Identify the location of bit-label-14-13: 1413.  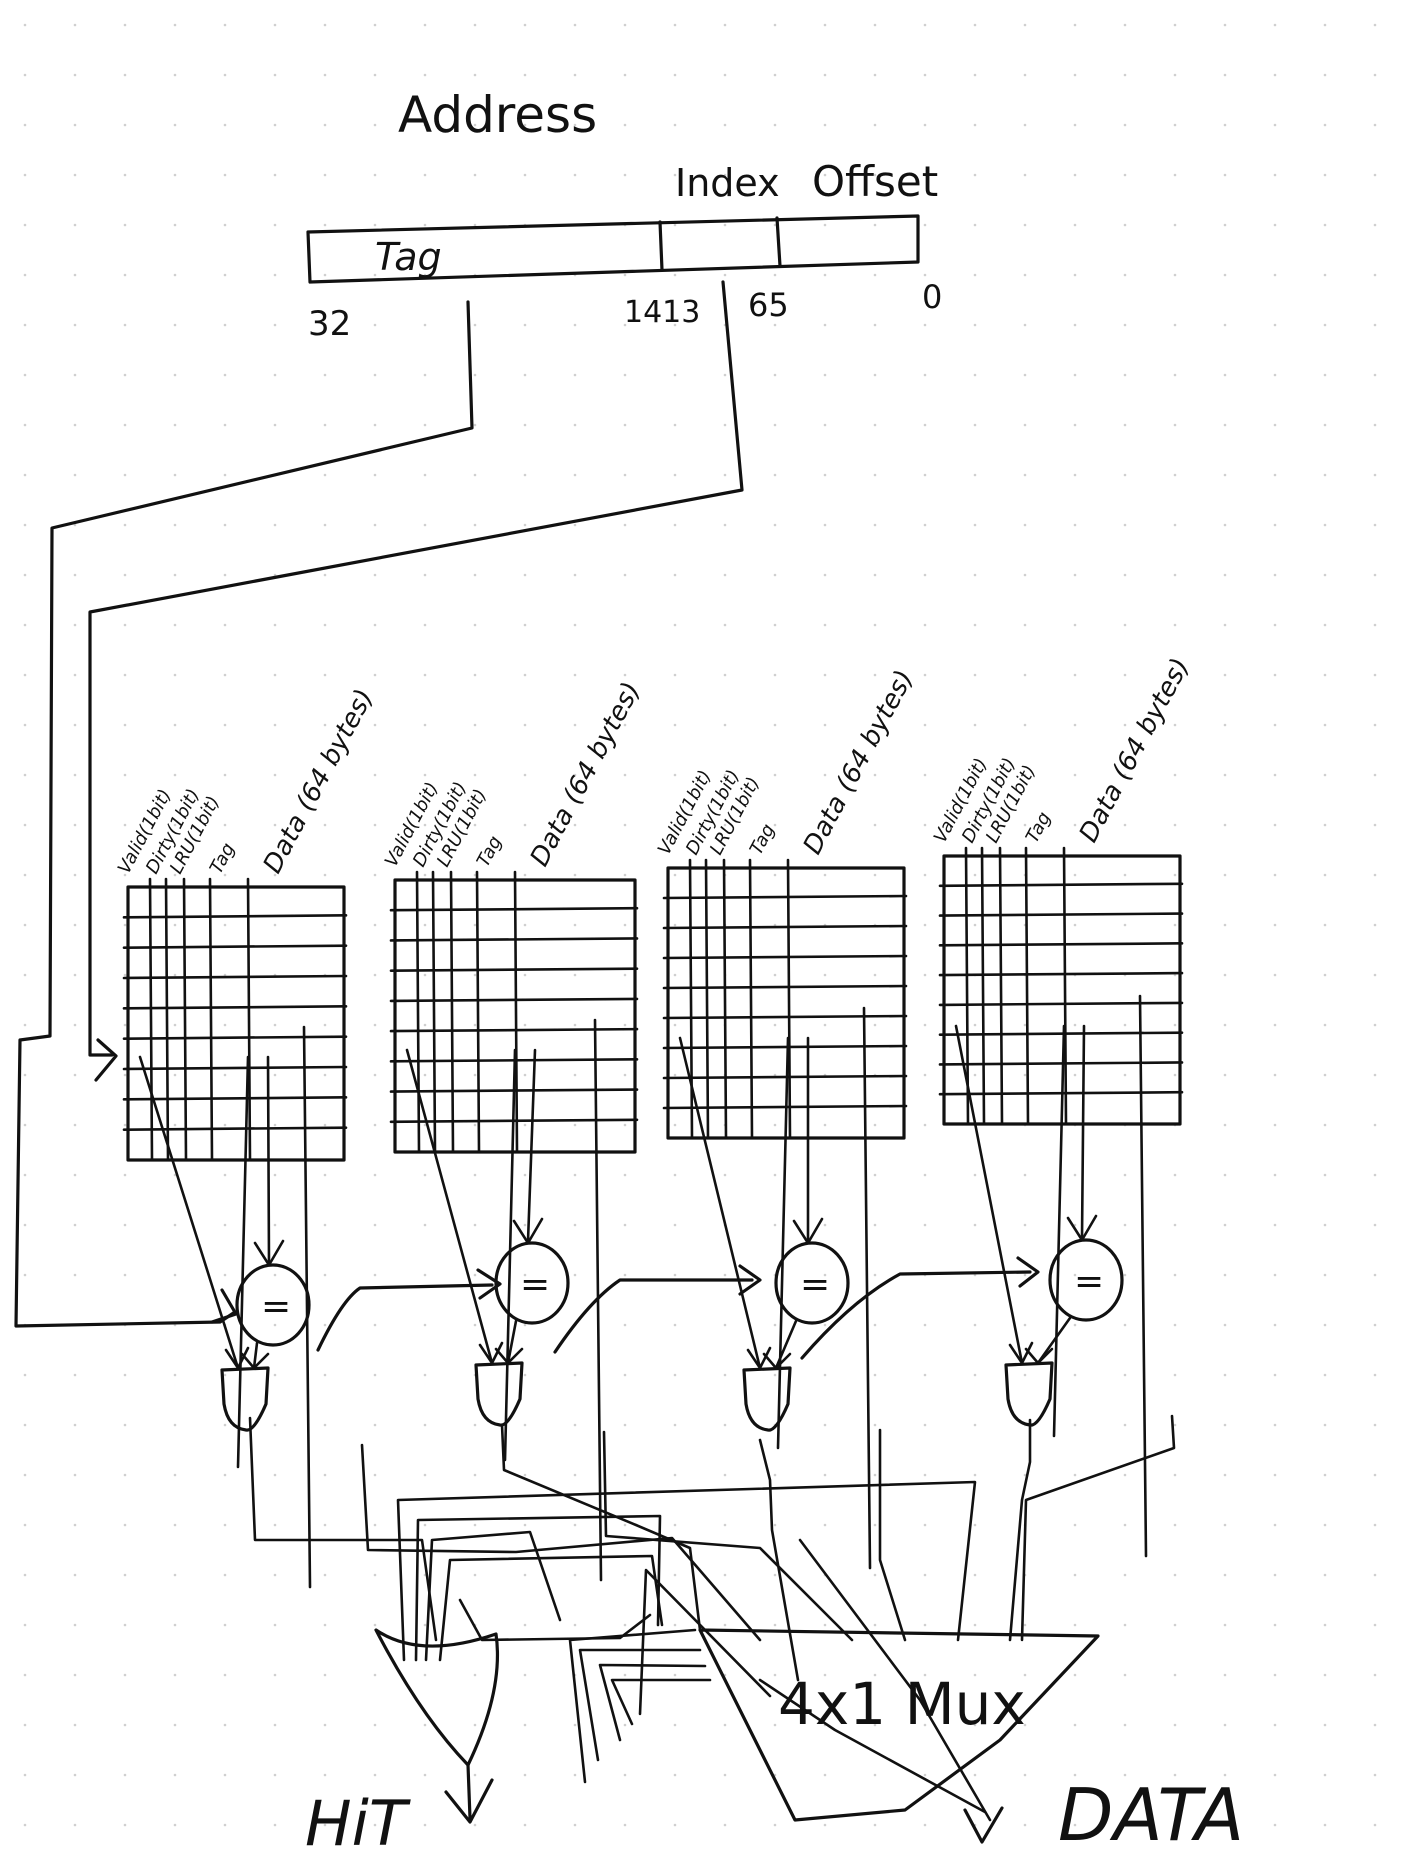
(662, 312).